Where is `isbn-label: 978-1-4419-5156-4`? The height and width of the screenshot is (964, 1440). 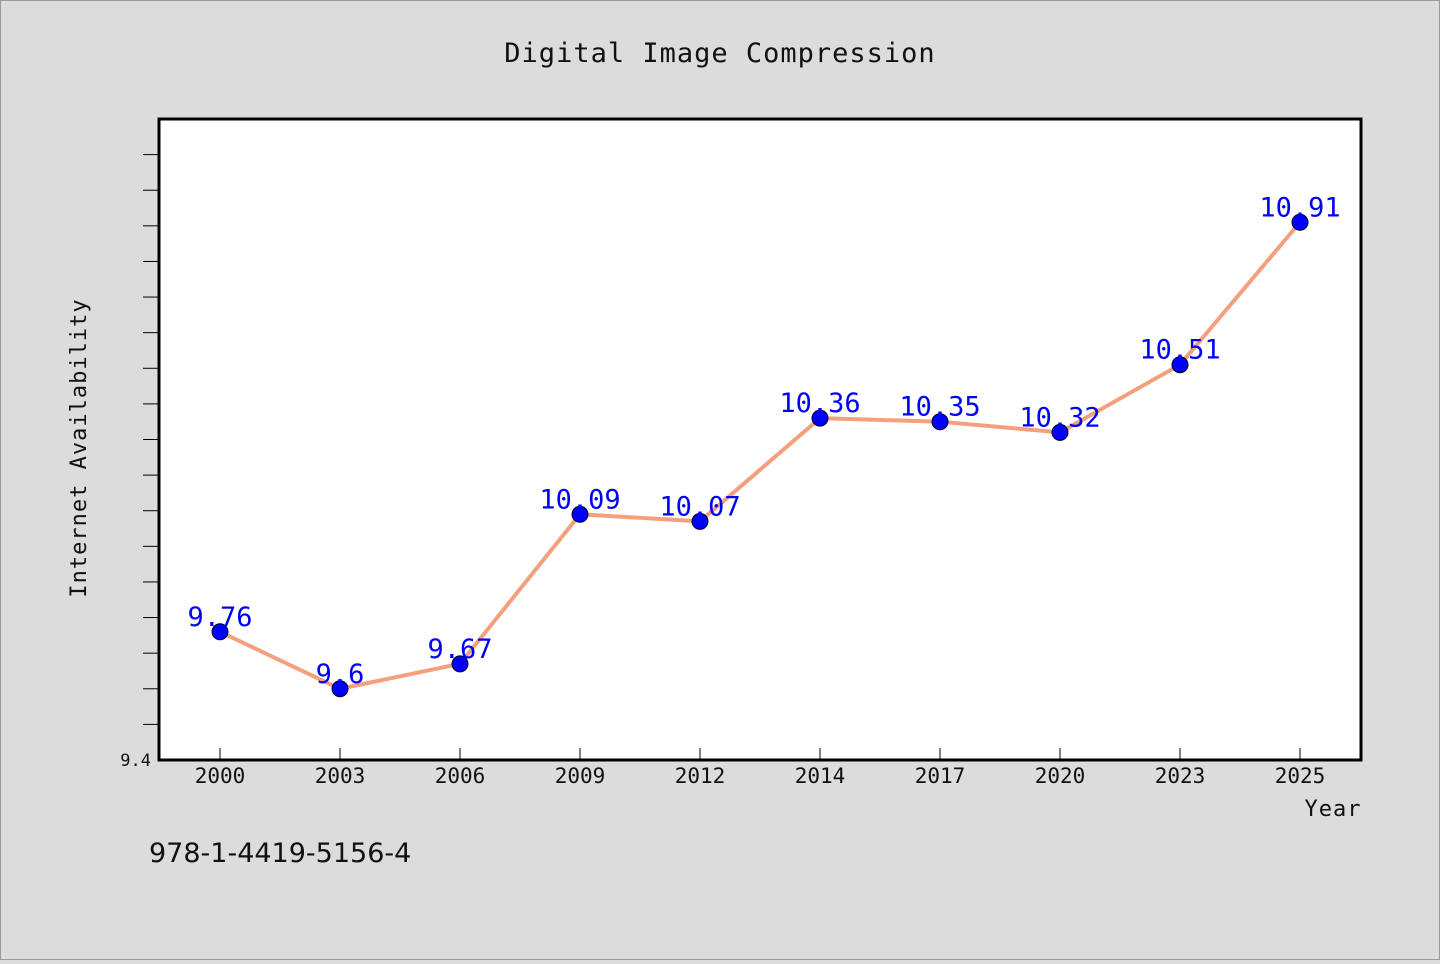 isbn-label: 978-1-4419-5156-4 is located at coordinates (280, 853).